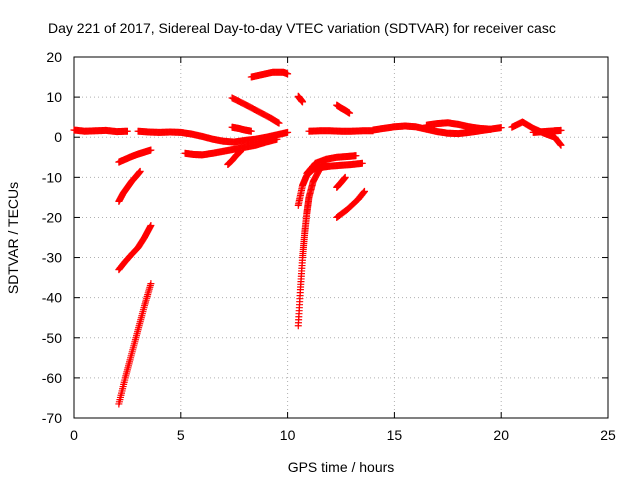 The height and width of the screenshot is (480, 640). What do you see at coordinates (54, 97) in the screenshot?
I see `y-tick-label: 10` at bounding box center [54, 97].